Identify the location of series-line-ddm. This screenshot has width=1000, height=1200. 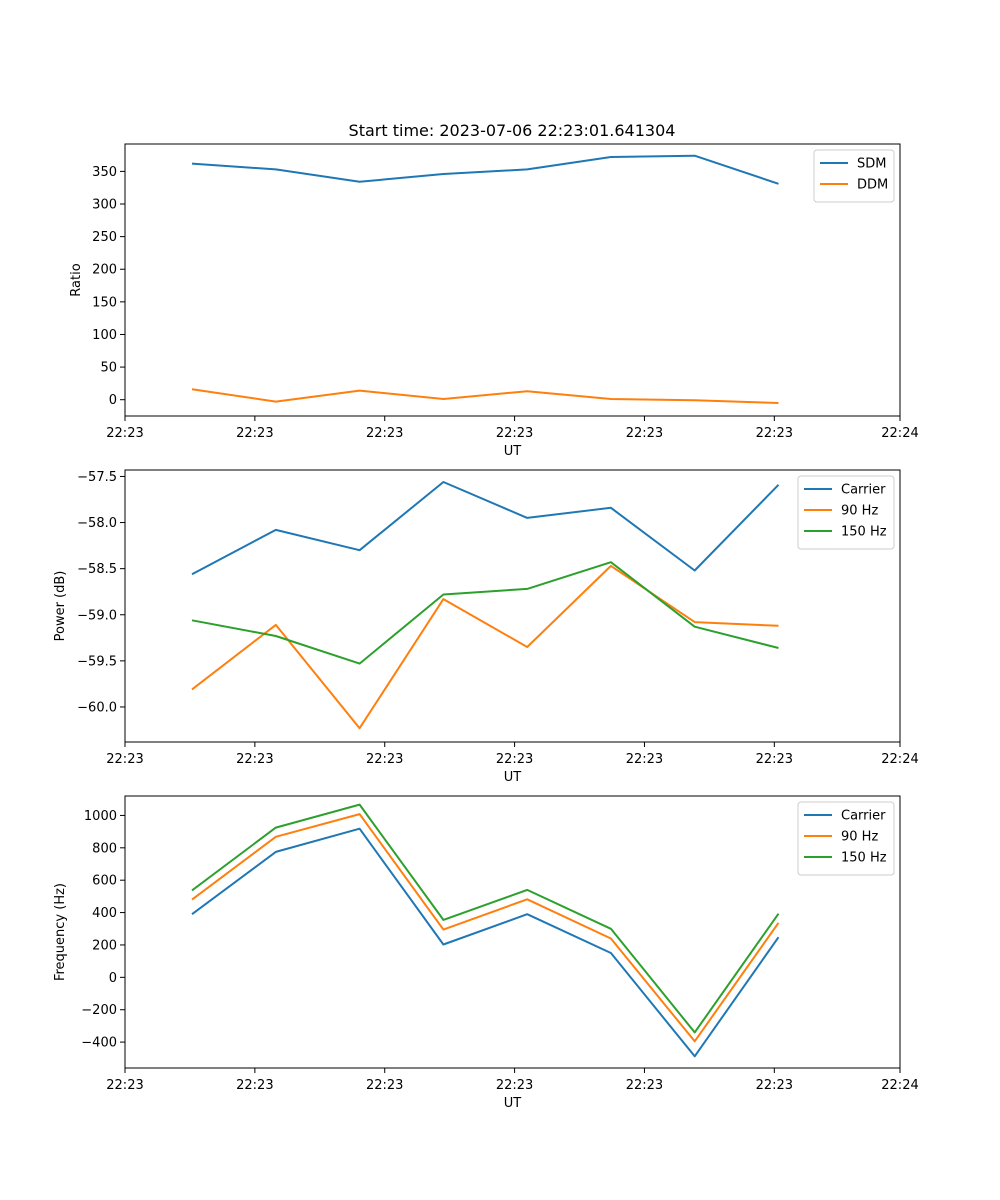
(485, 396).